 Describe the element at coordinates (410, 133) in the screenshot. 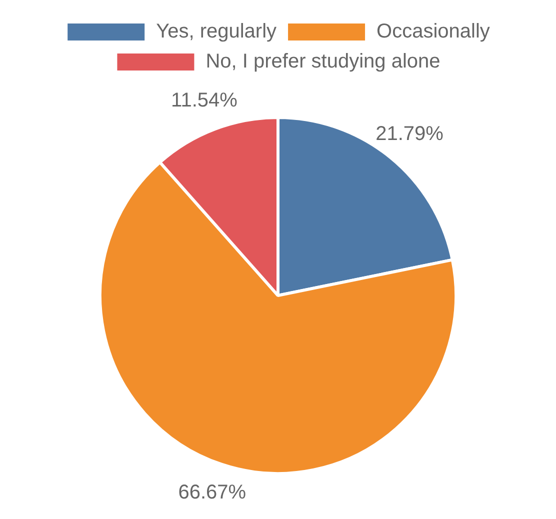

I see `data-label: 21.79%` at that location.